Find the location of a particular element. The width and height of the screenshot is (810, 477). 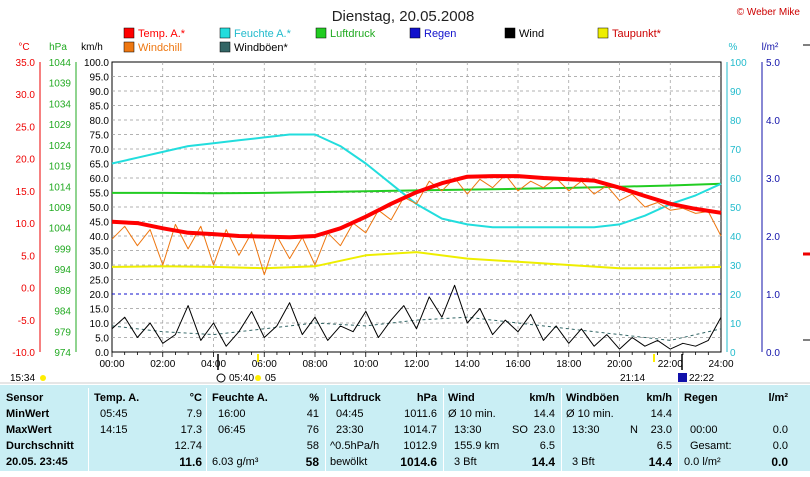

temp-header: Temp. A. is located at coordinates (117, 398).